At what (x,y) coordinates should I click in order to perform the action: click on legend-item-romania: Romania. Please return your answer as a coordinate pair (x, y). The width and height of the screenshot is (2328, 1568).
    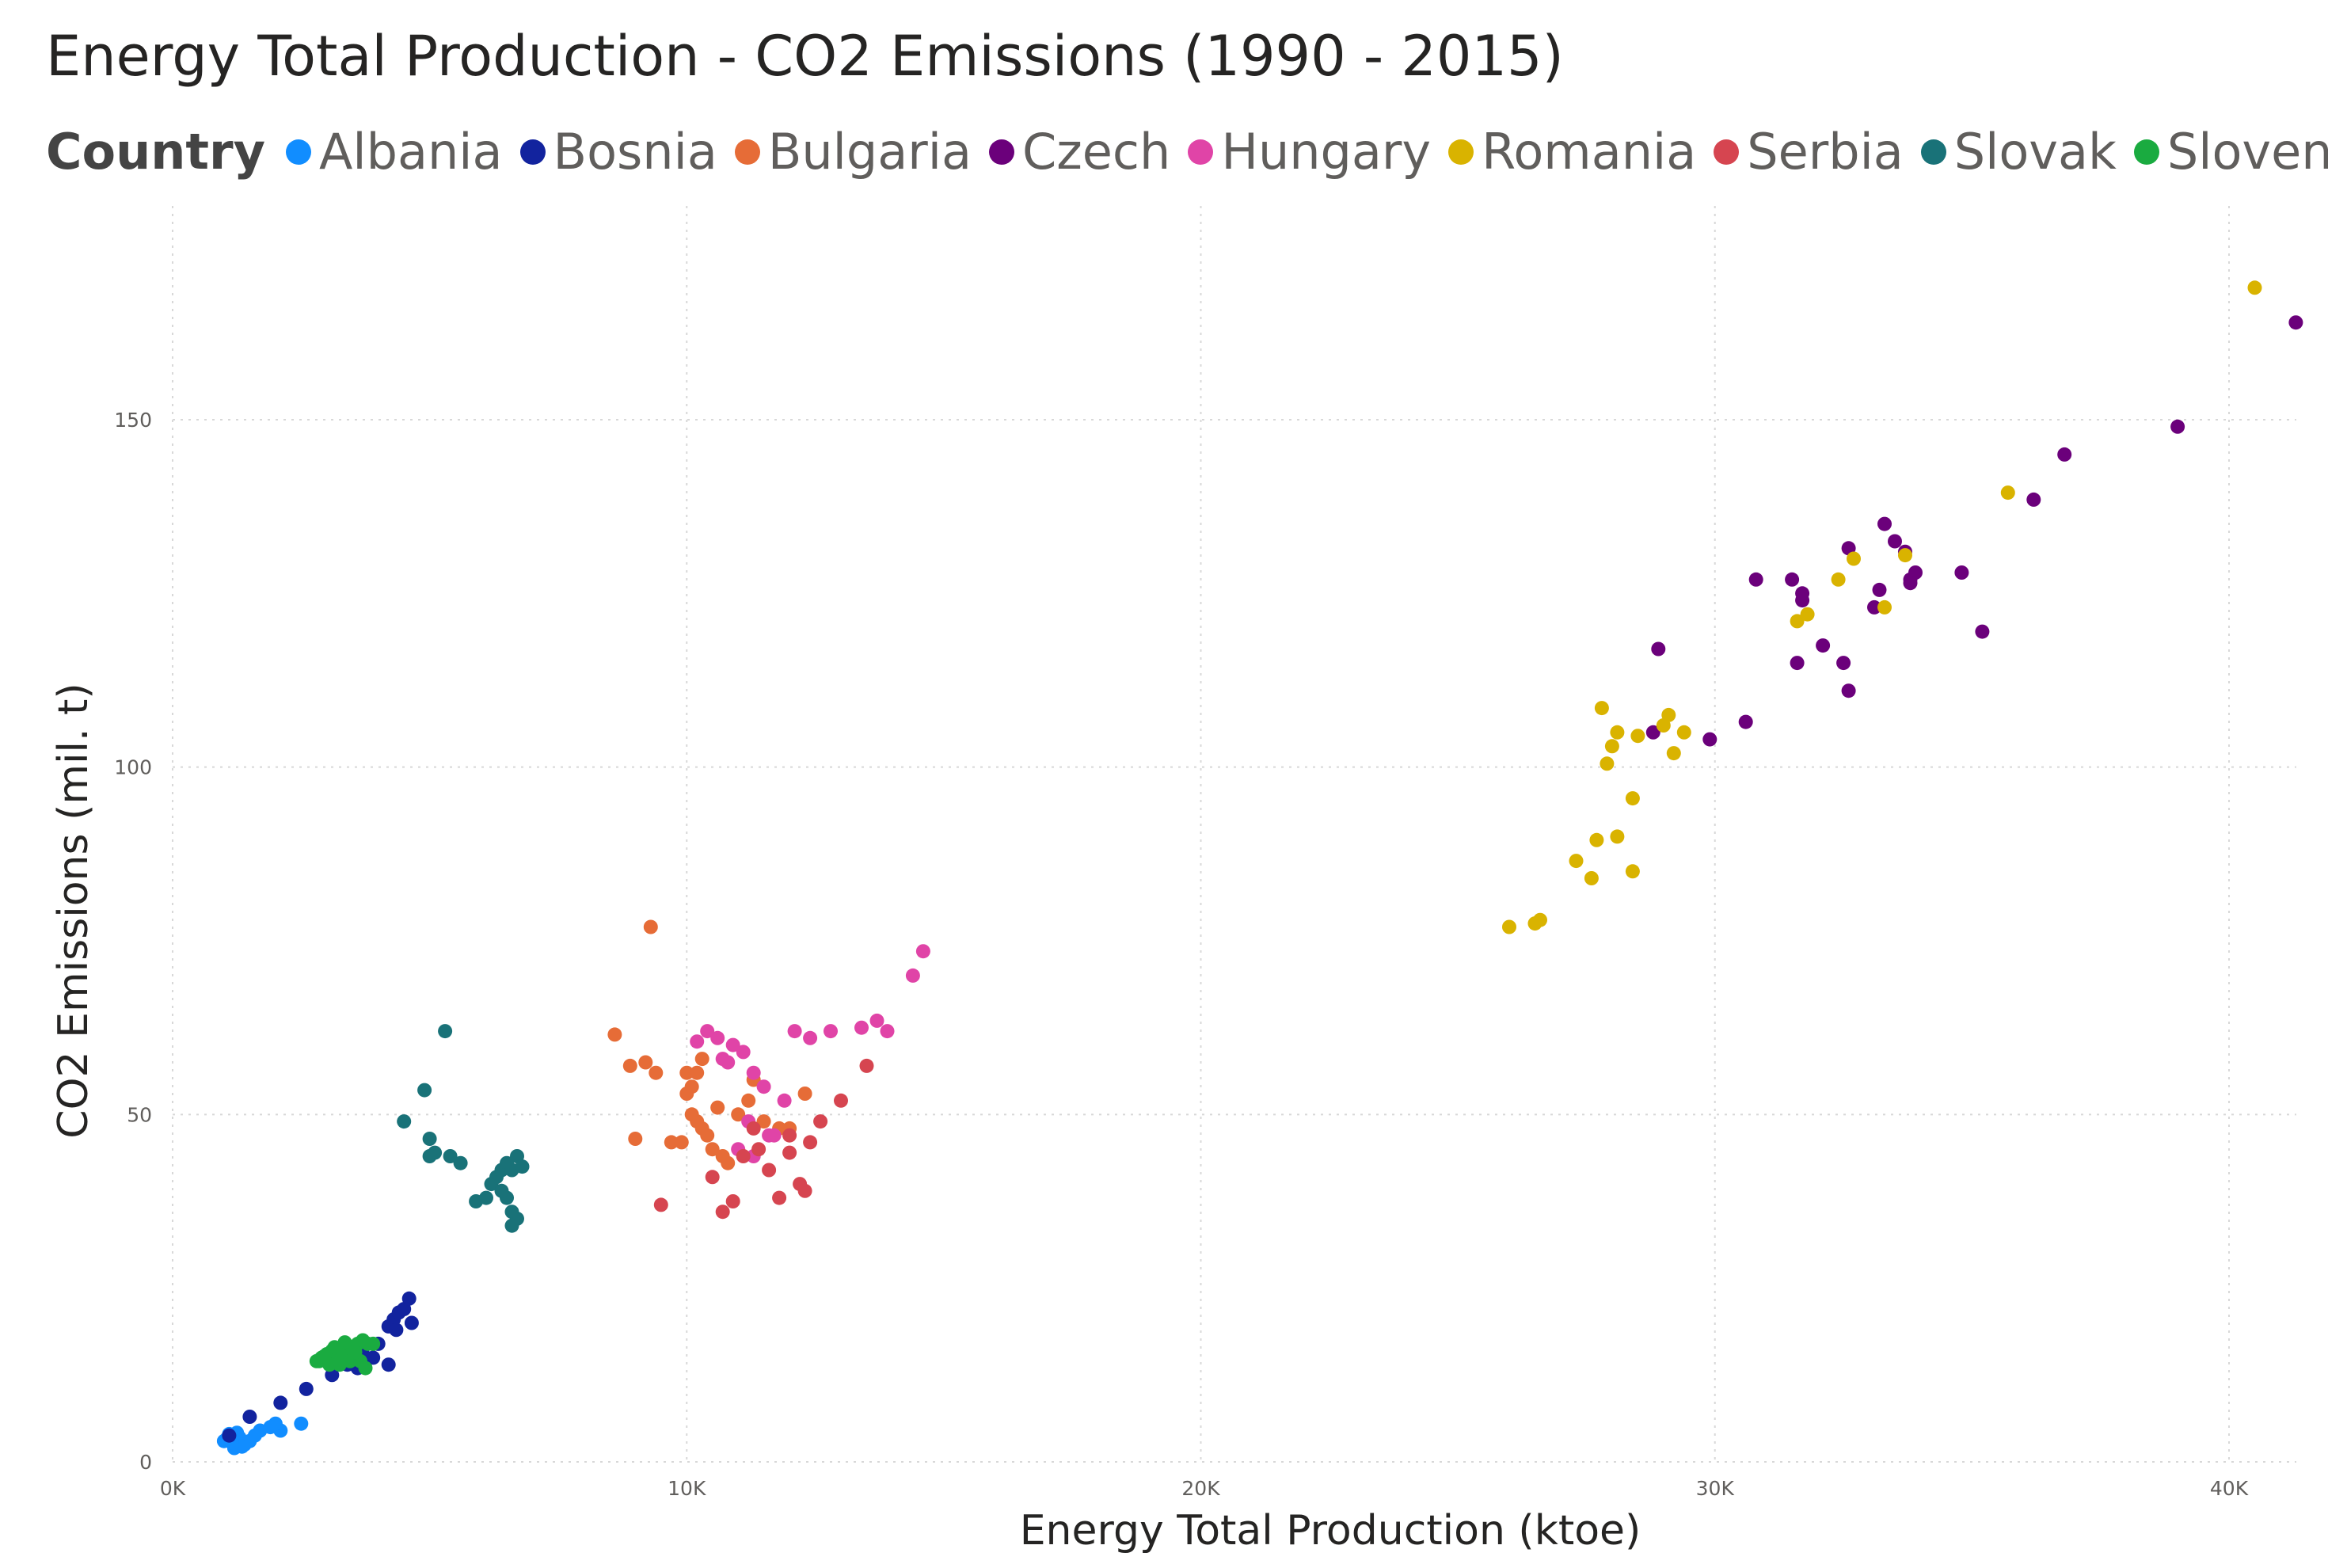
    Looking at the image, I should click on (1572, 152).